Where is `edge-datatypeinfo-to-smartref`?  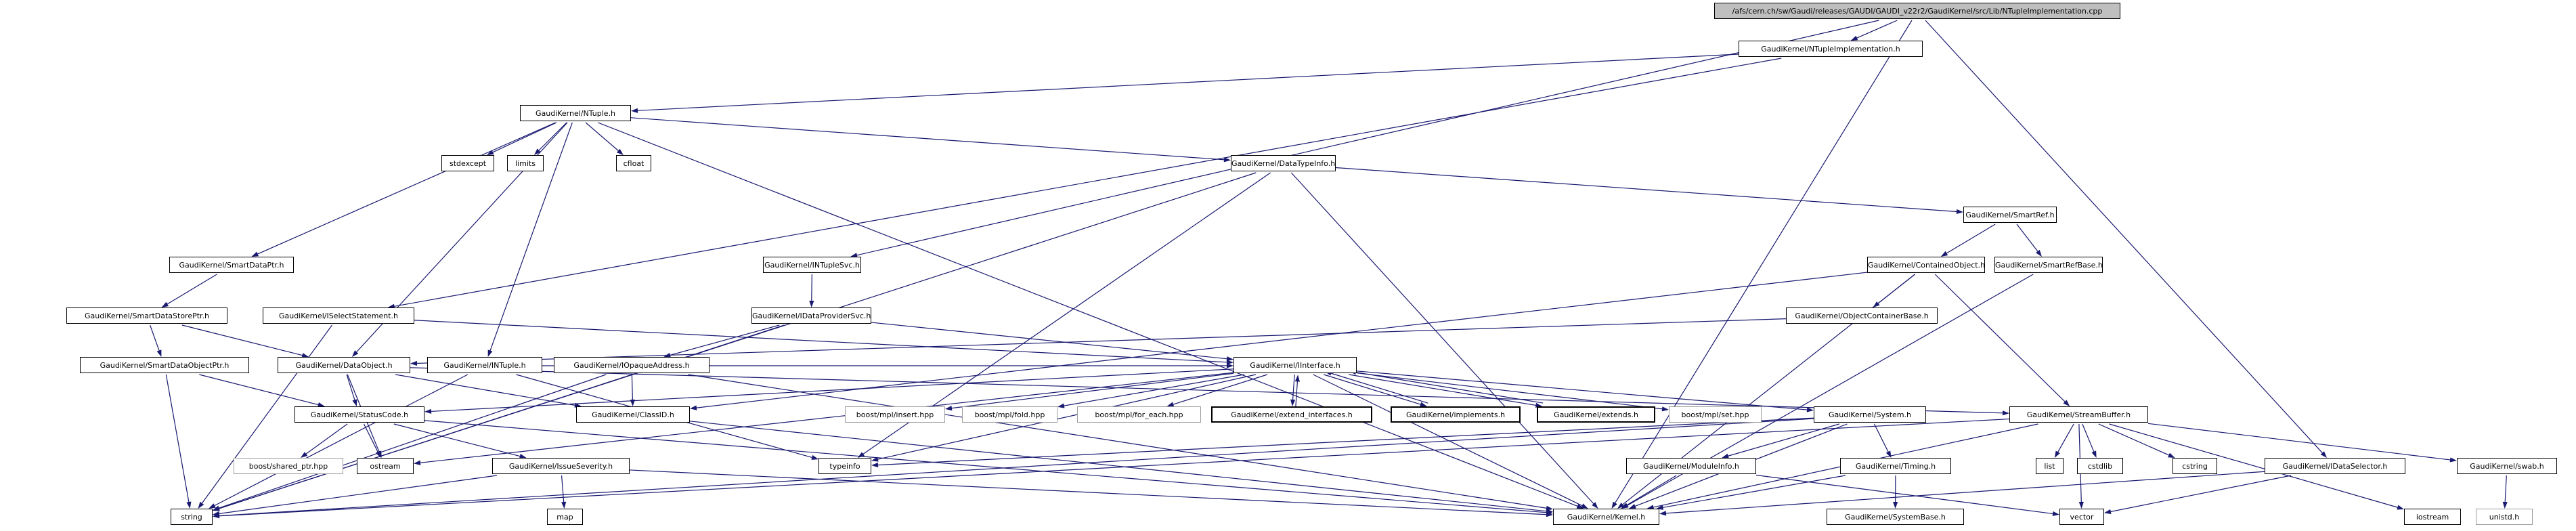
edge-datatypeinfo-to-smartref is located at coordinates (1649, 190).